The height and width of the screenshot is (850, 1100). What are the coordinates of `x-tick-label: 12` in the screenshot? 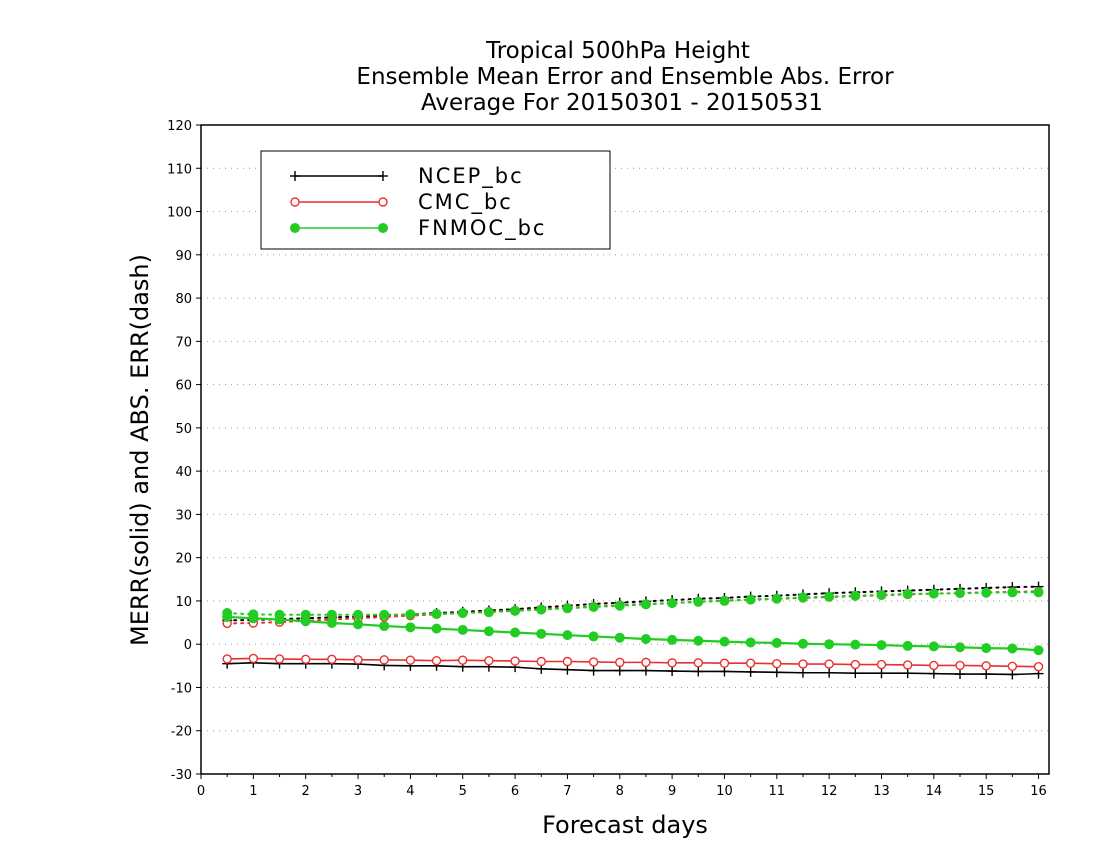 It's located at (829, 791).